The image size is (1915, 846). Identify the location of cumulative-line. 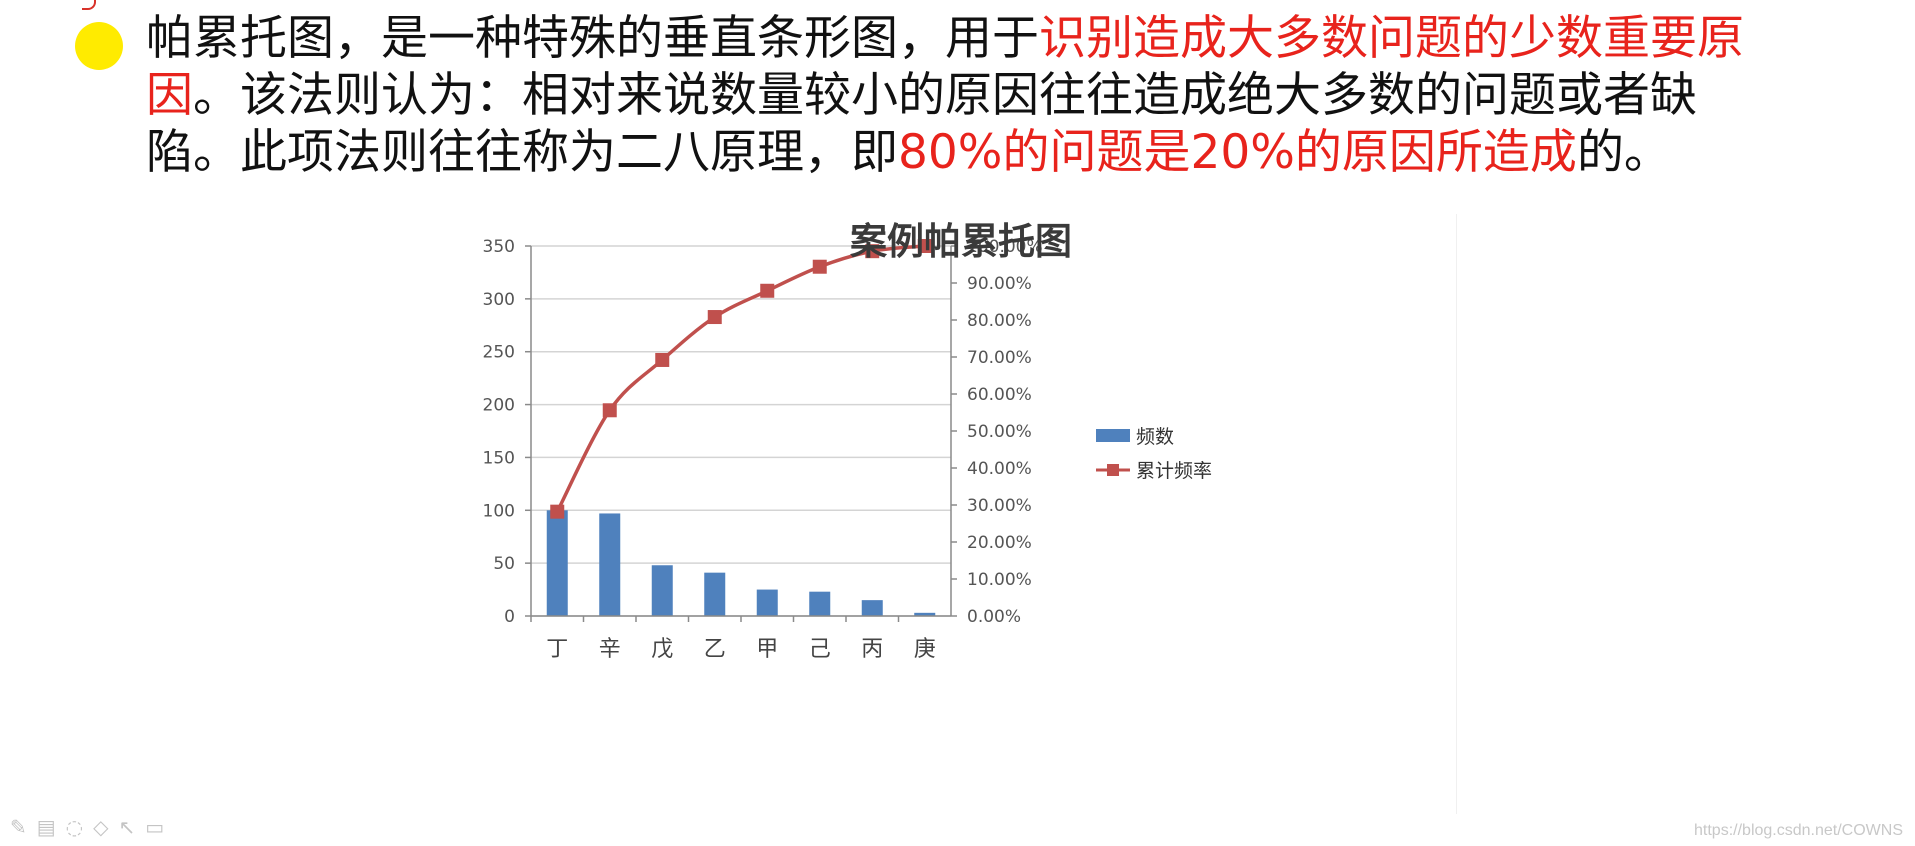
(741, 379).